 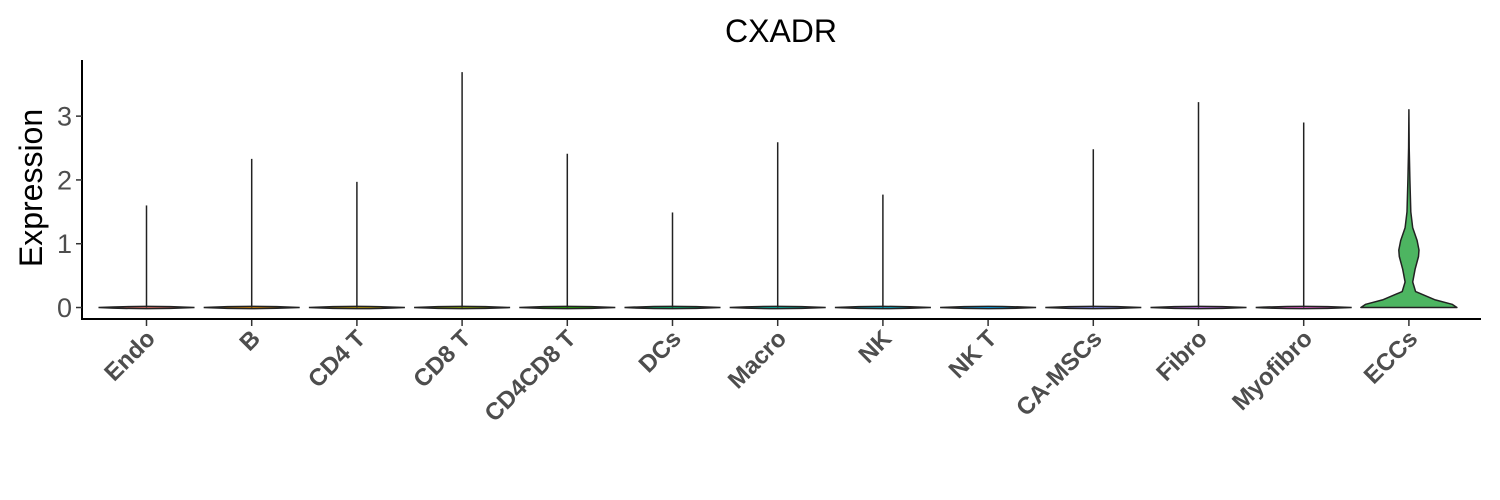 What do you see at coordinates (64, 244) in the screenshot?
I see `y-tick-label-1: 1` at bounding box center [64, 244].